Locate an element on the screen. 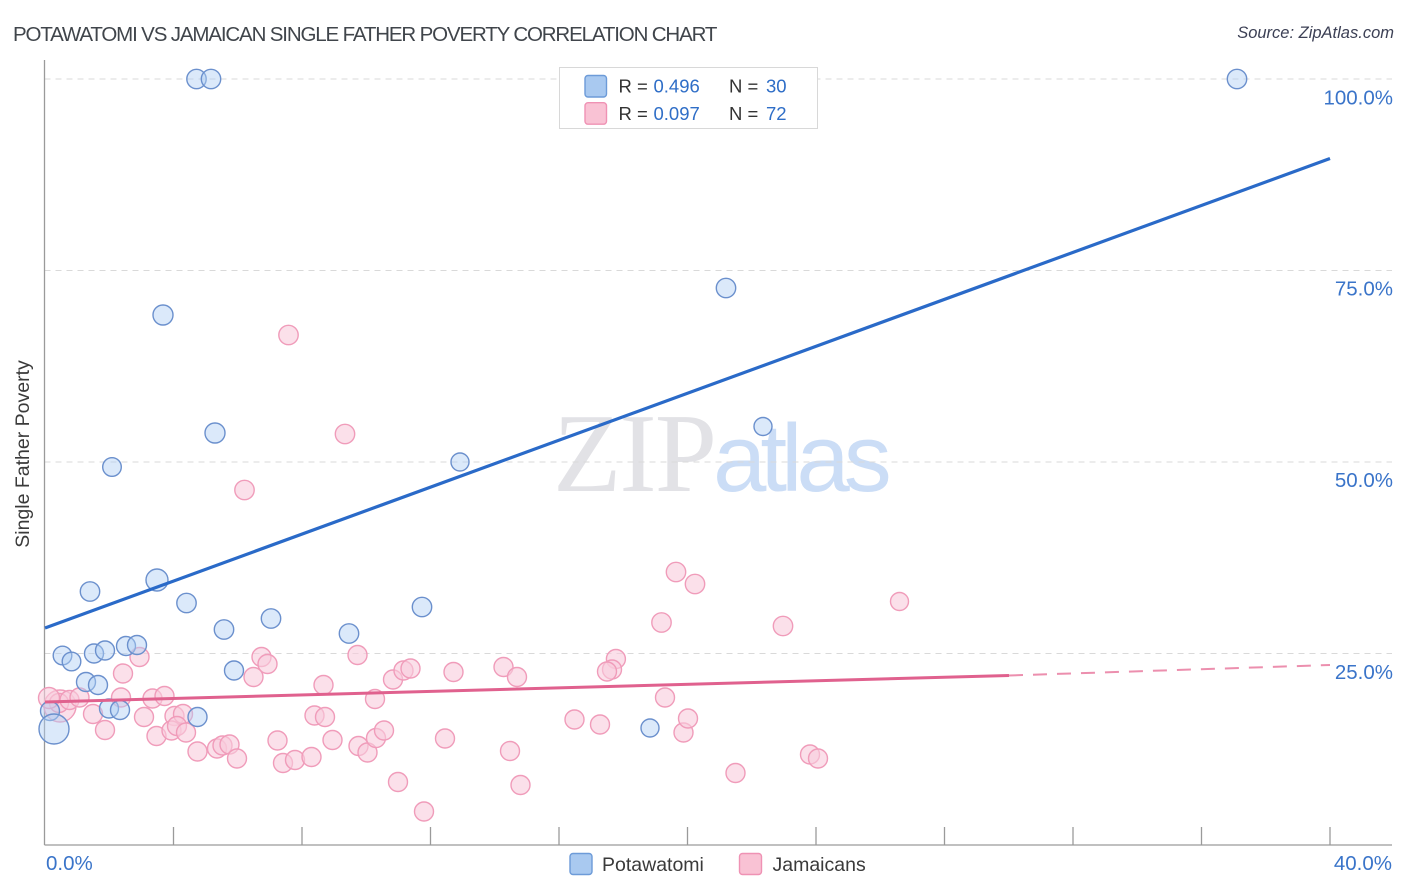 This screenshot has width=1406, height=892. svg-text: 100.0% is located at coordinates (1358, 98).